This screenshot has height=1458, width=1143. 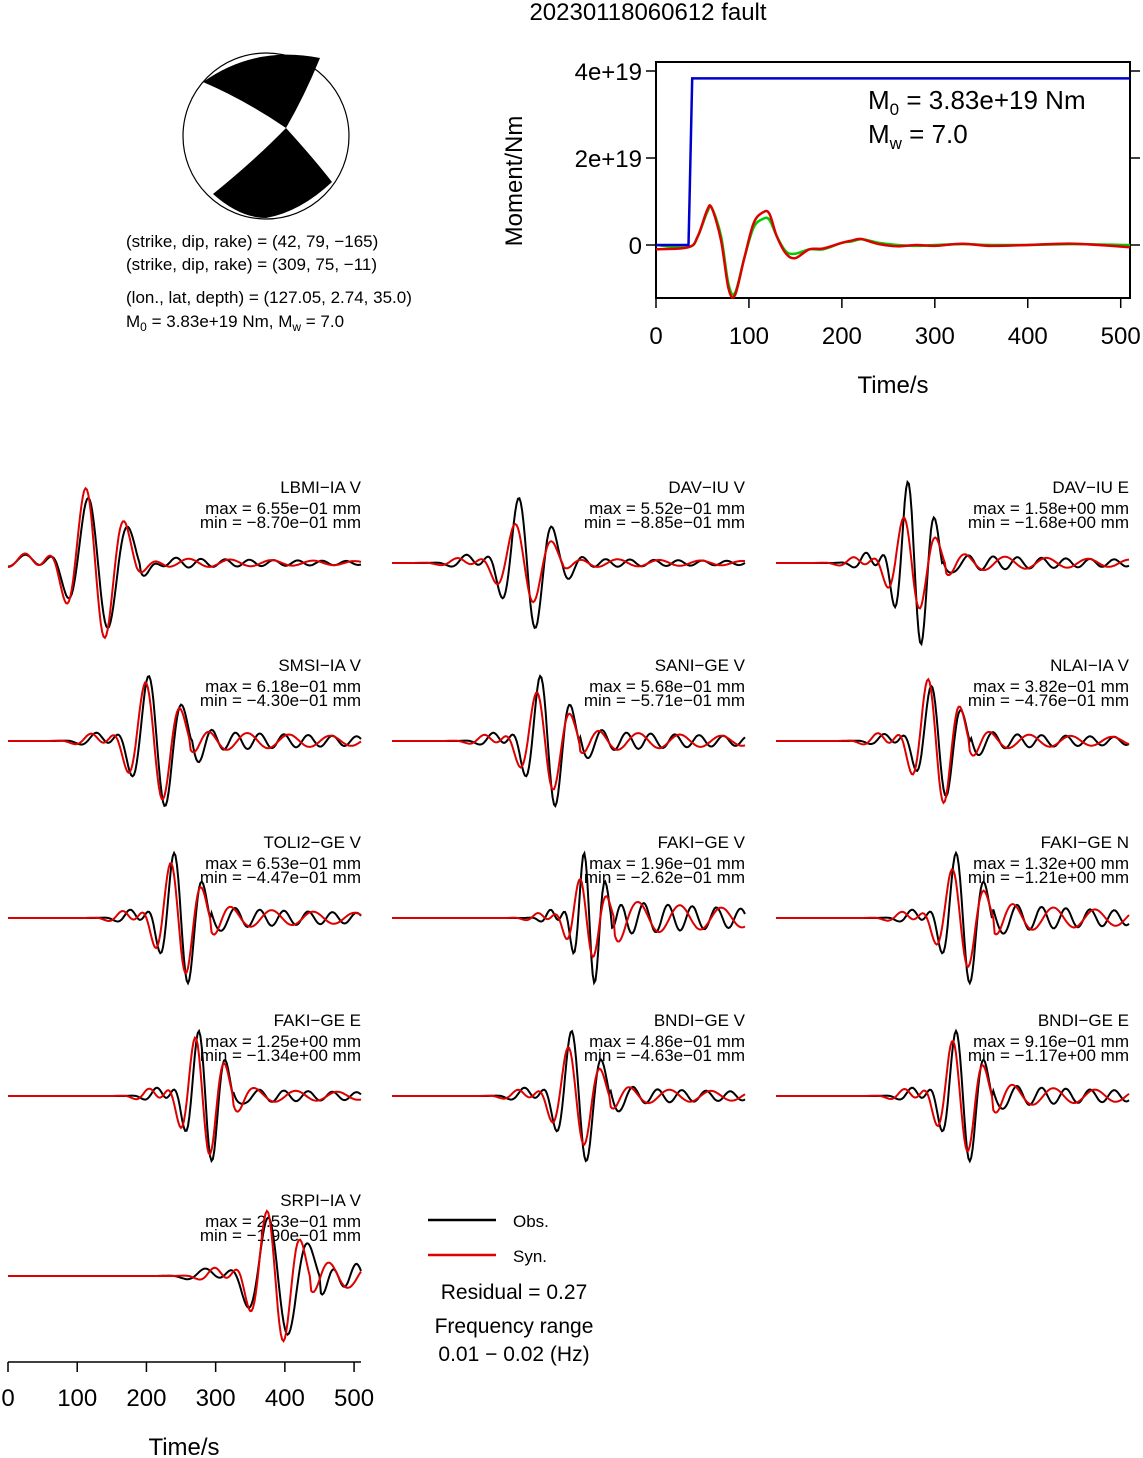 I want to click on station-max: max = 2.53e−01 mm, so click(x=283, y=1221).